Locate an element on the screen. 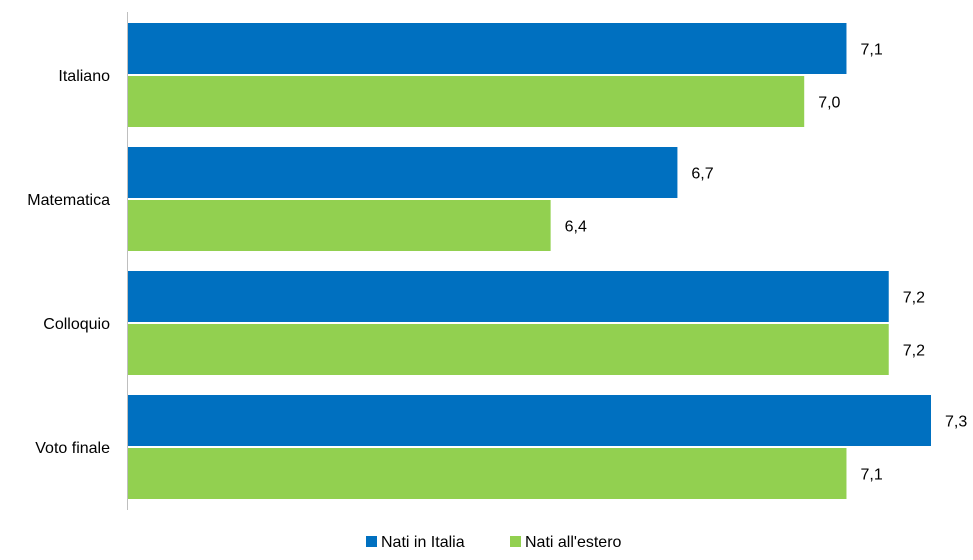  legend-label-nati-all-estero: Nati all'estero is located at coordinates (573, 542).